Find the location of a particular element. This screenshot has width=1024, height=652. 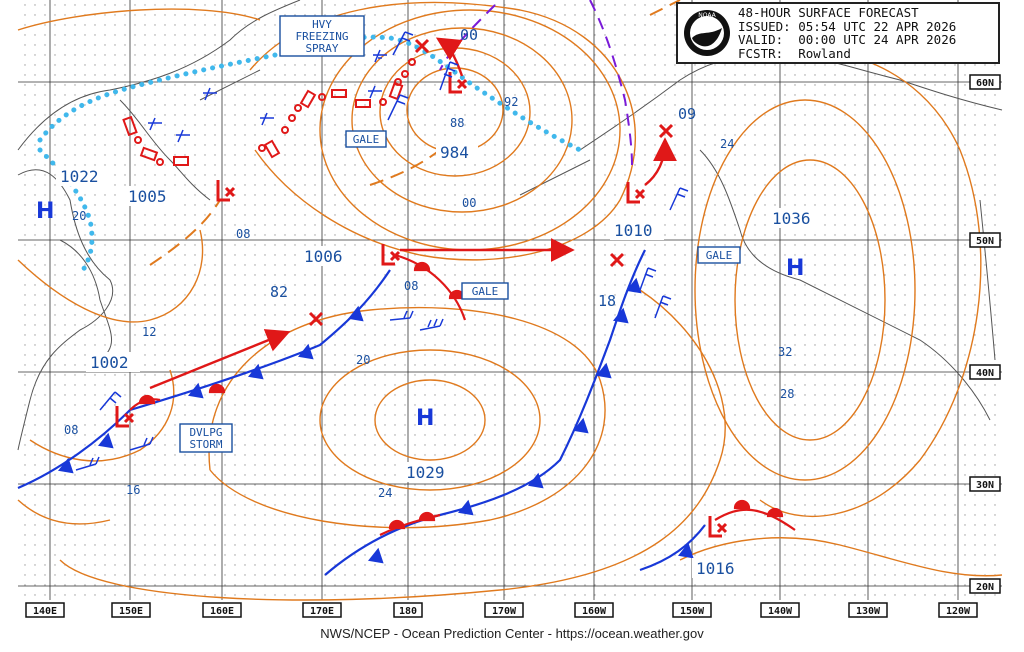

lon-label: 170W is located at coordinates (504, 611).